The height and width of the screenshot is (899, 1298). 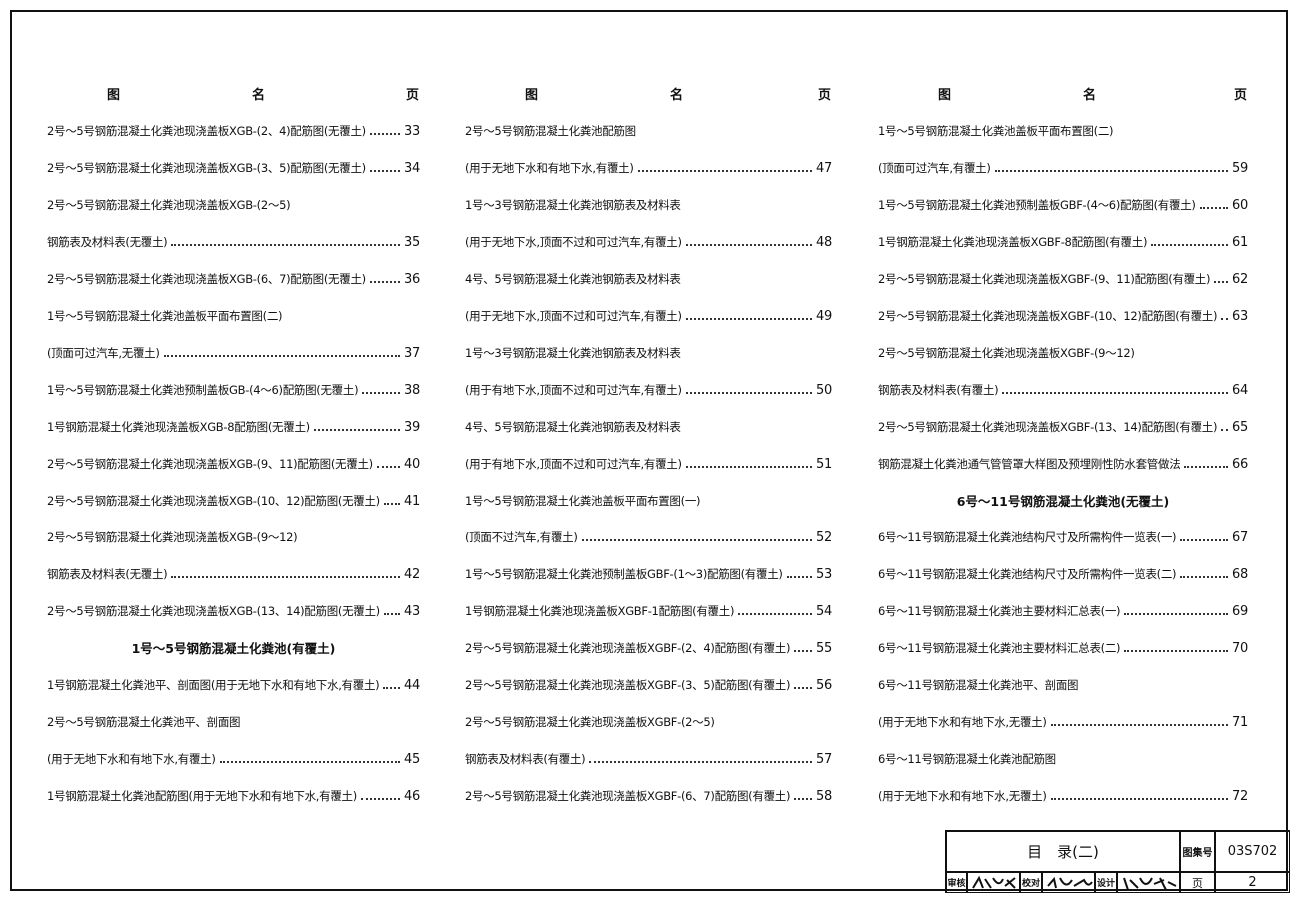 I want to click on title: 目 录(二), so click(x=1062, y=851).